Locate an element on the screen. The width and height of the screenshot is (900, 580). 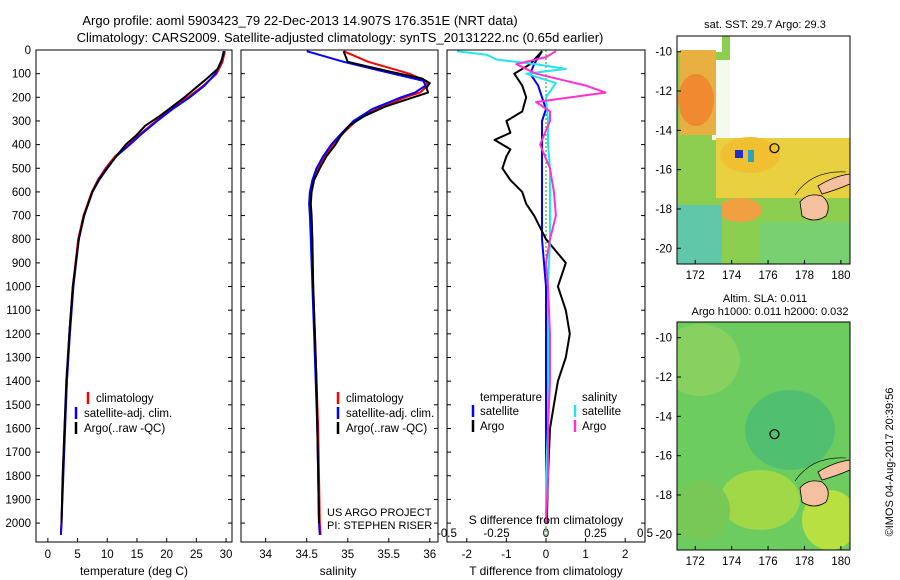
sst-map-title: sat. SST: 29.7 Argo: 29.3 is located at coordinates (765, 25).